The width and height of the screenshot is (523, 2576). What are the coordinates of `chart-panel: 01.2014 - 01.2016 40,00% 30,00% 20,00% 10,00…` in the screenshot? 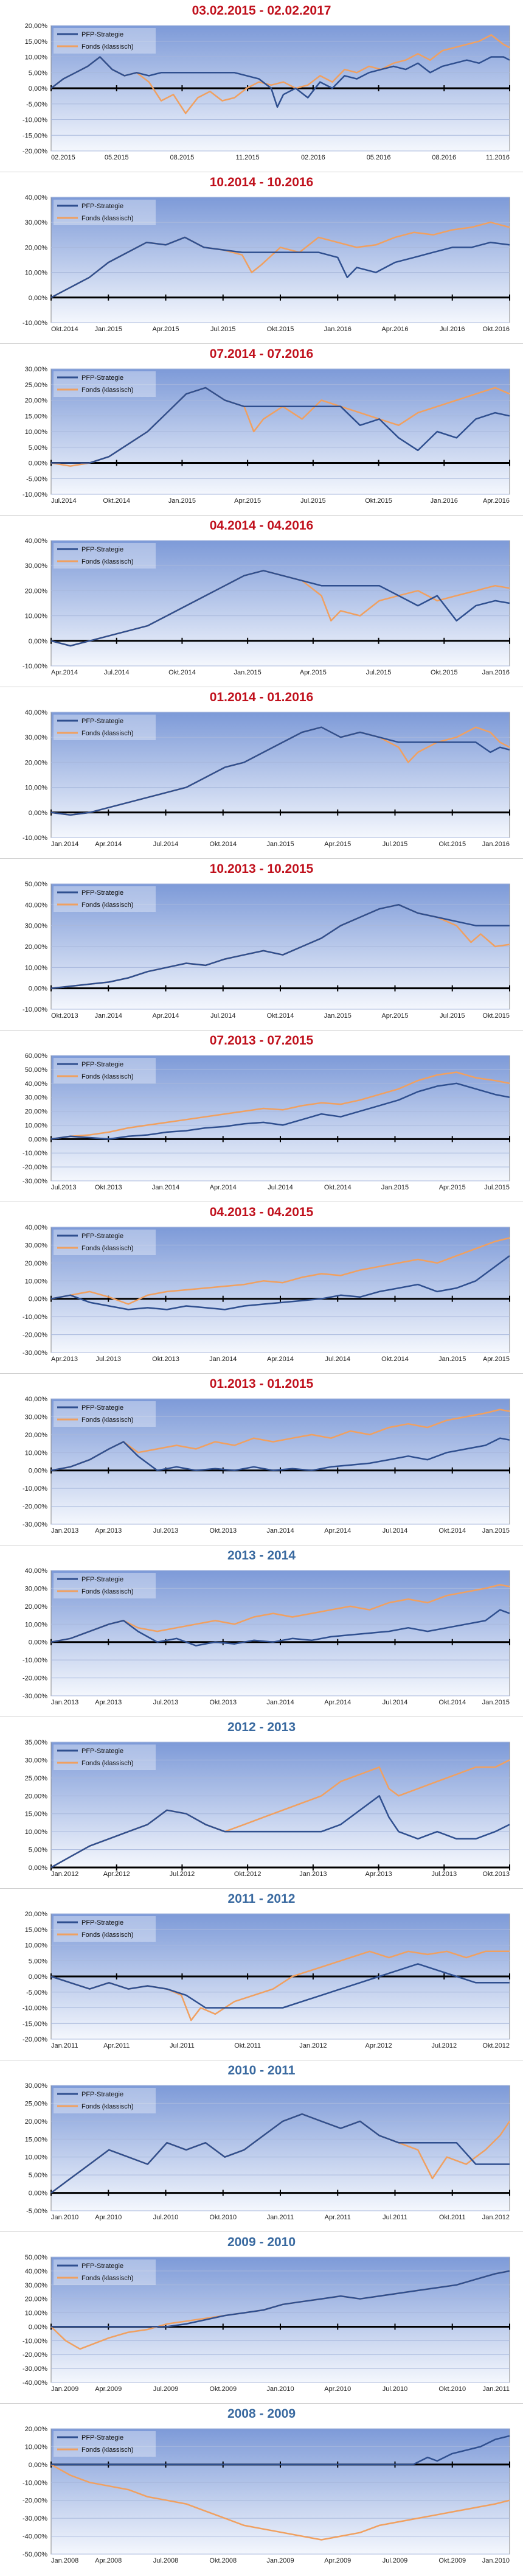 It's located at (261, 773).